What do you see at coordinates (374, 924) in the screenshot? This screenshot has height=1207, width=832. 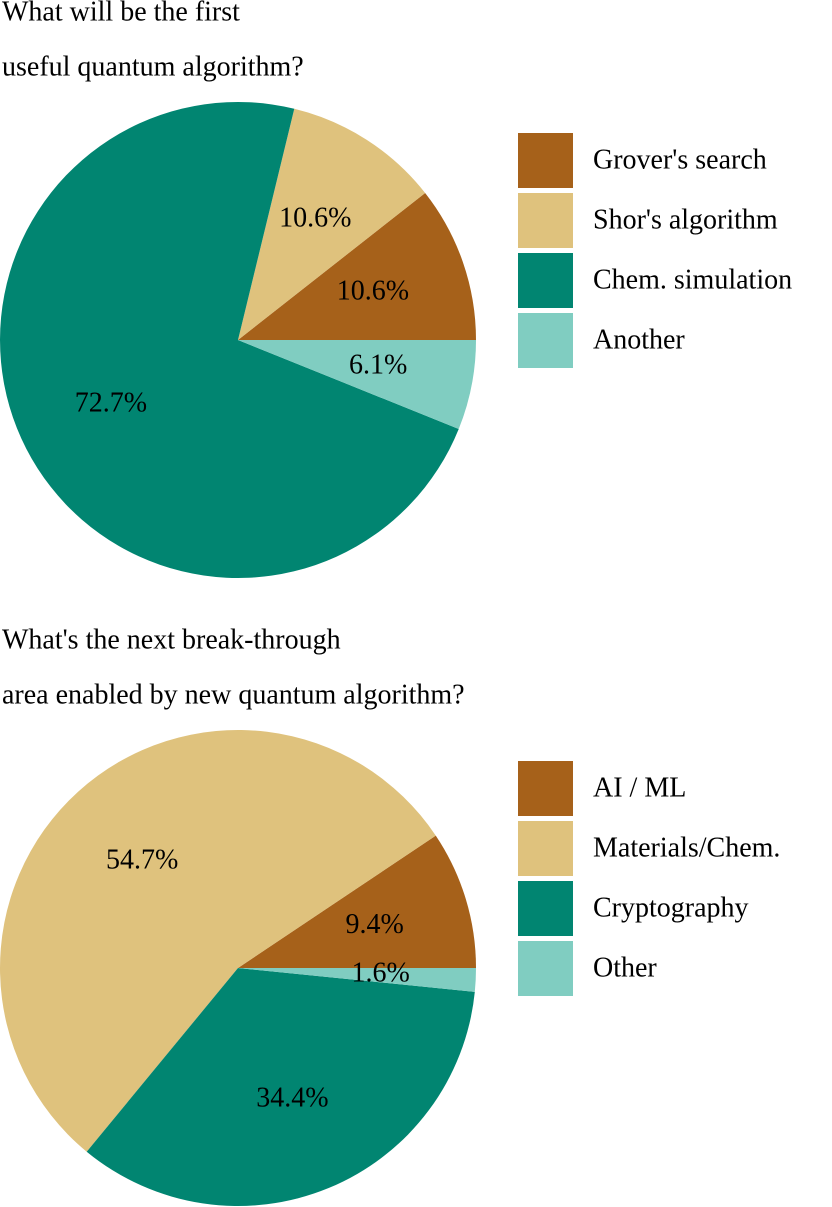 I see `value-label: 9.4%` at bounding box center [374, 924].